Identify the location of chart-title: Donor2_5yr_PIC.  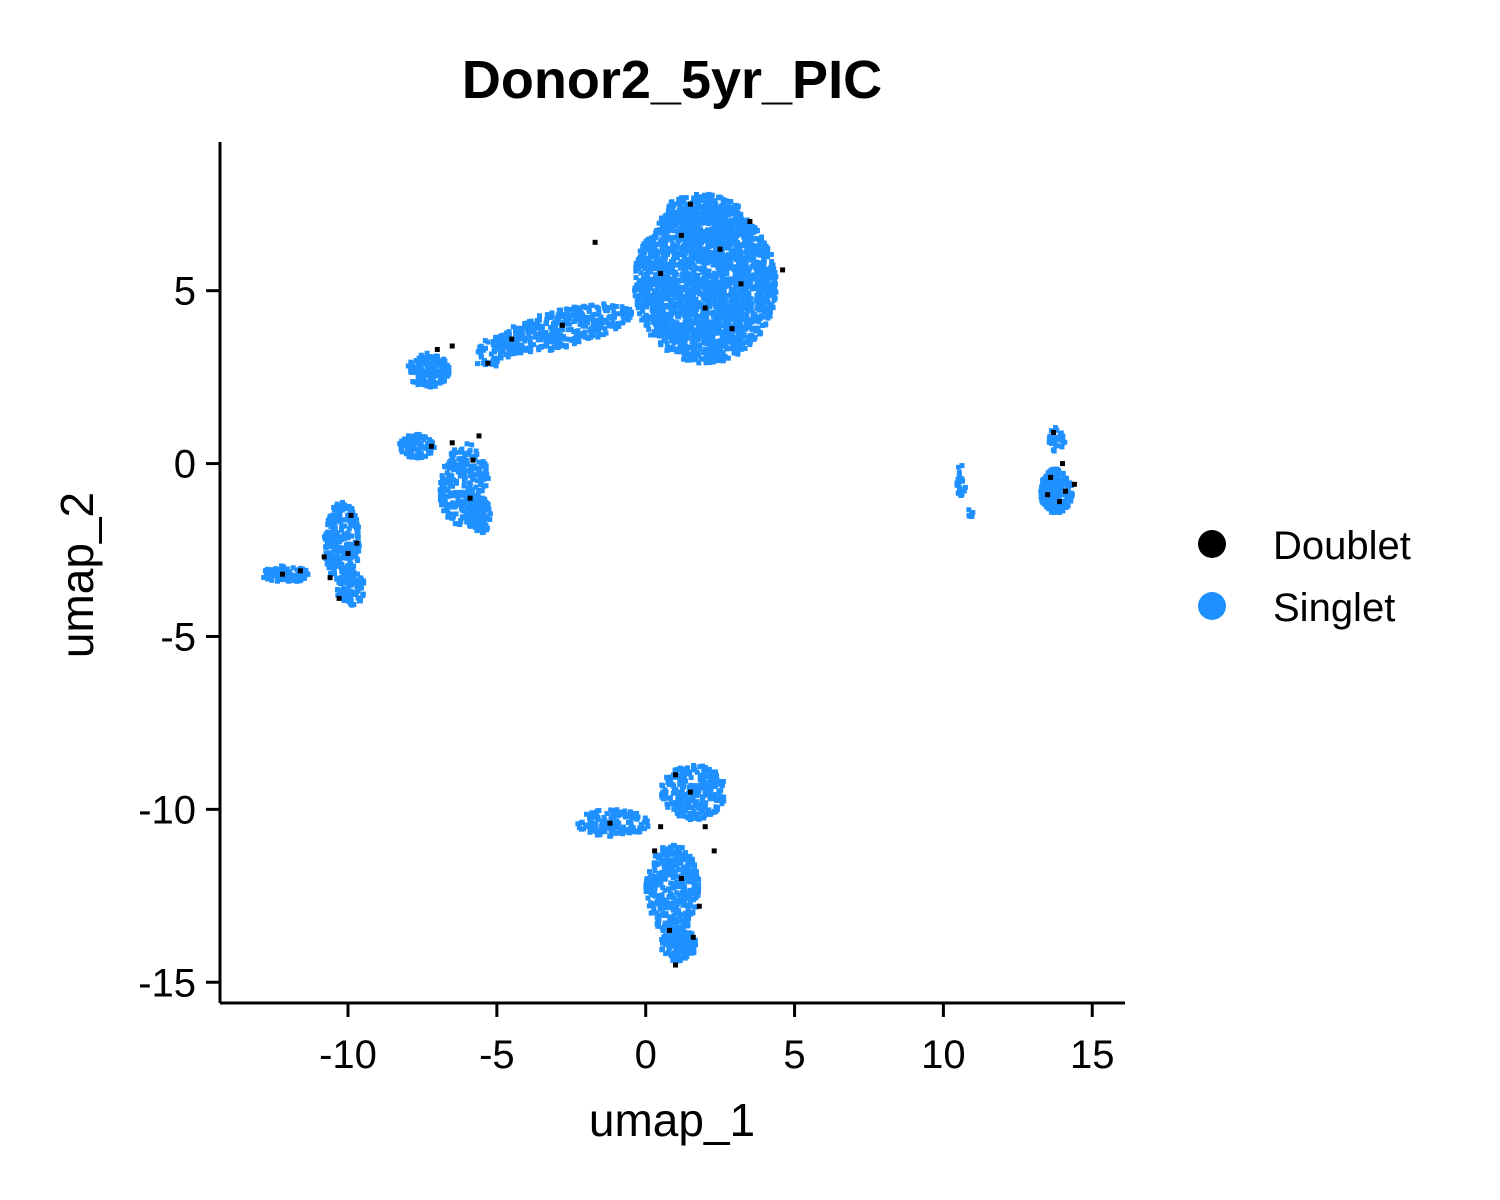
(672, 80).